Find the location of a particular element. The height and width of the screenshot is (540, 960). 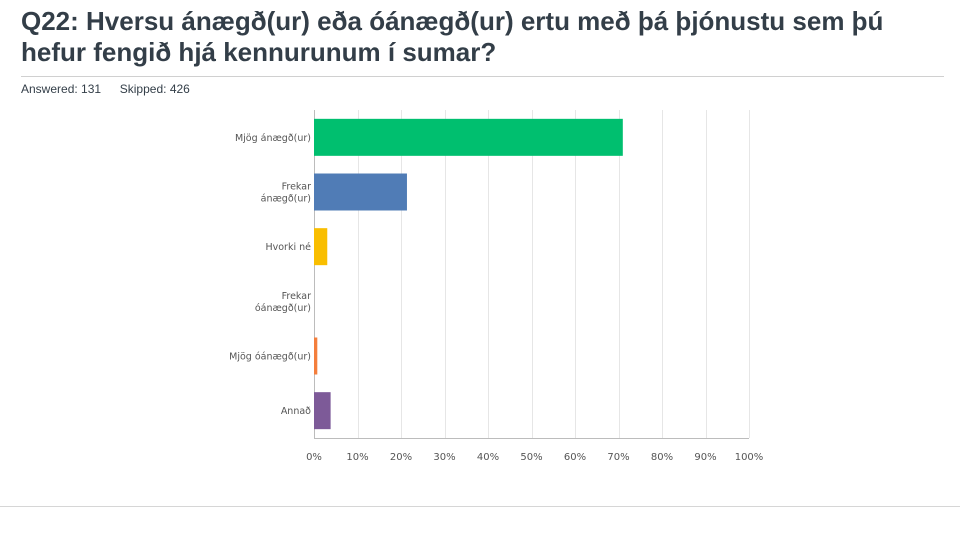

category-label-5: Annað is located at coordinates (296, 411).